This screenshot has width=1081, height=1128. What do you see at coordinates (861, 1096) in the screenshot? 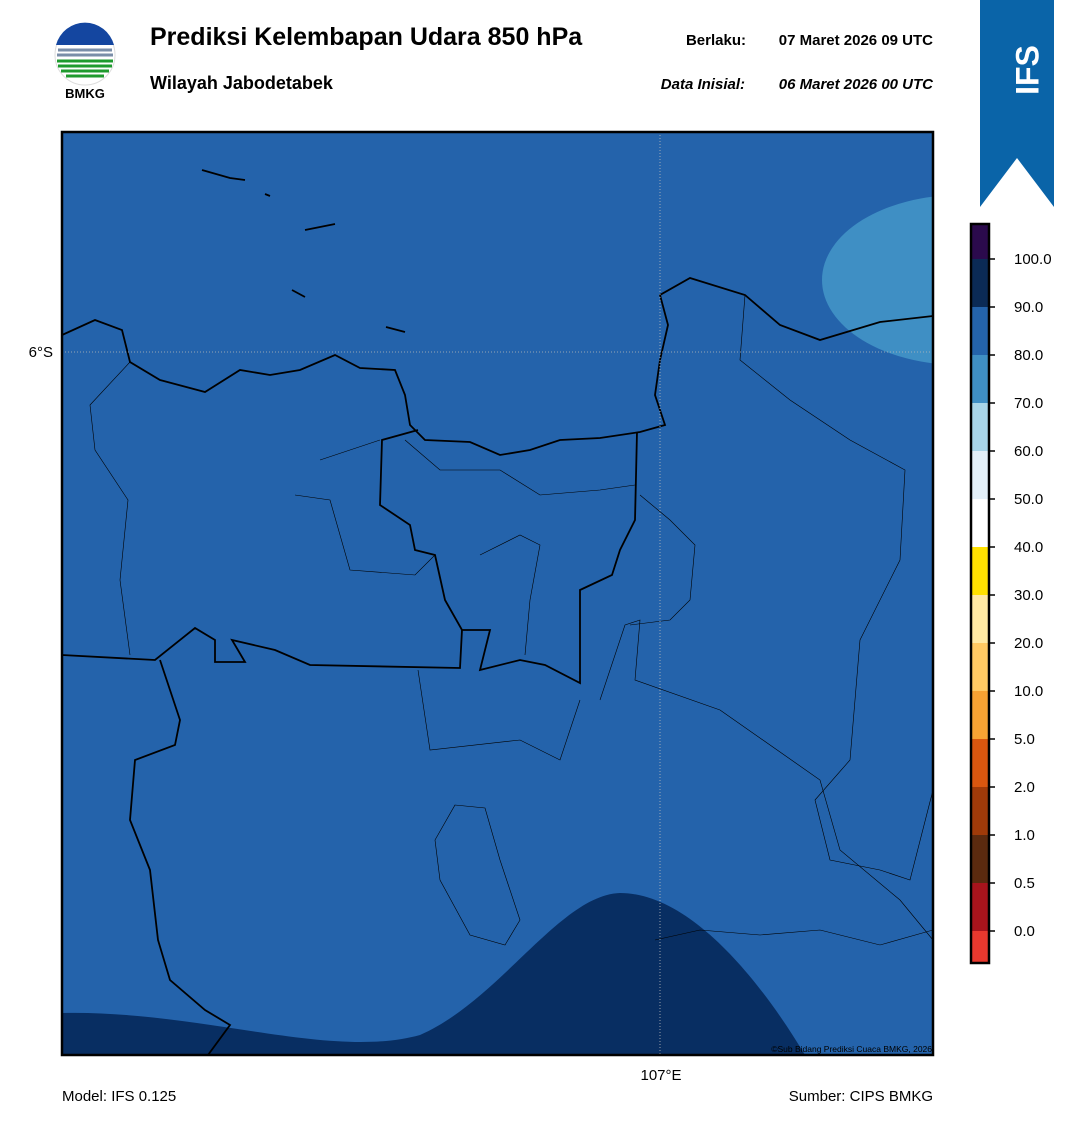
I see `source: Sumber: CIPS BMKG` at bounding box center [861, 1096].